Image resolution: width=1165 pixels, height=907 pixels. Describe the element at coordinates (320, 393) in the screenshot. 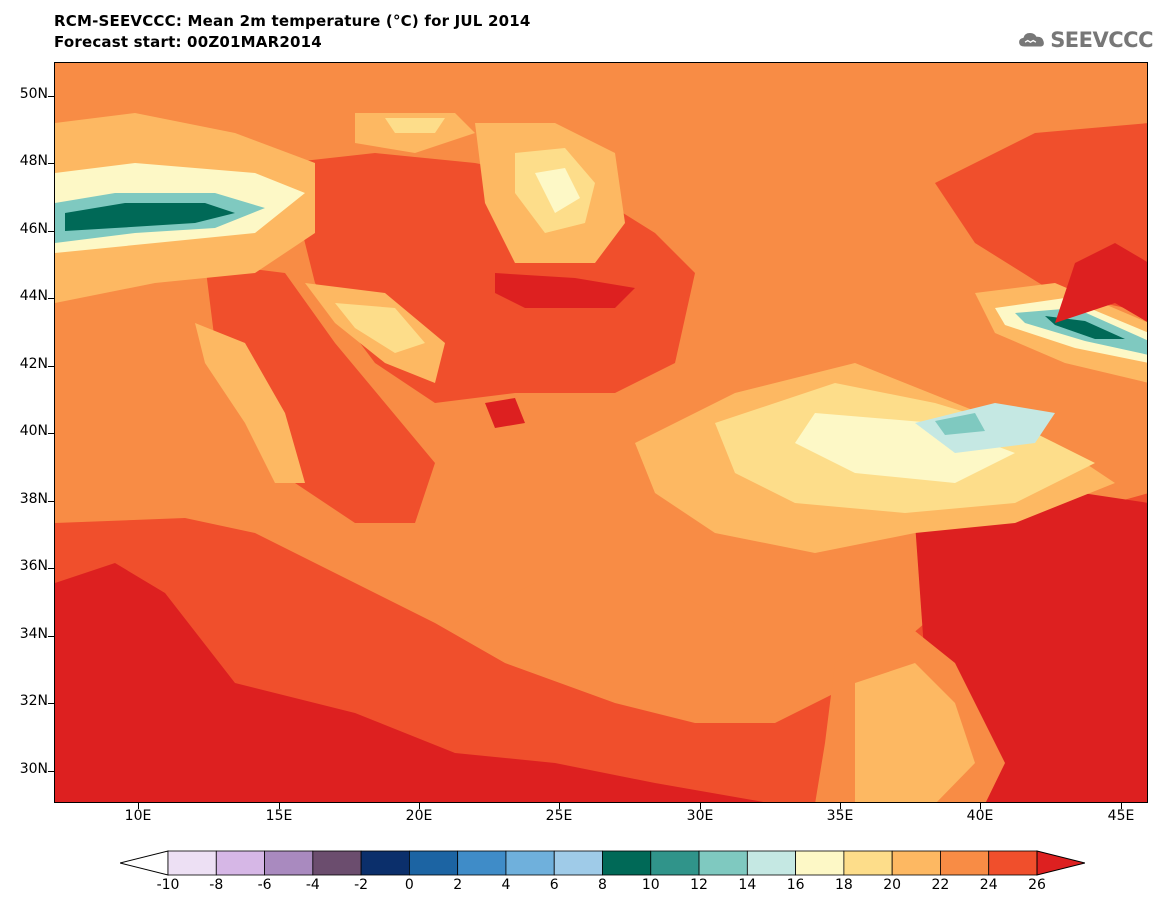

I see `zone-24-italy` at that location.